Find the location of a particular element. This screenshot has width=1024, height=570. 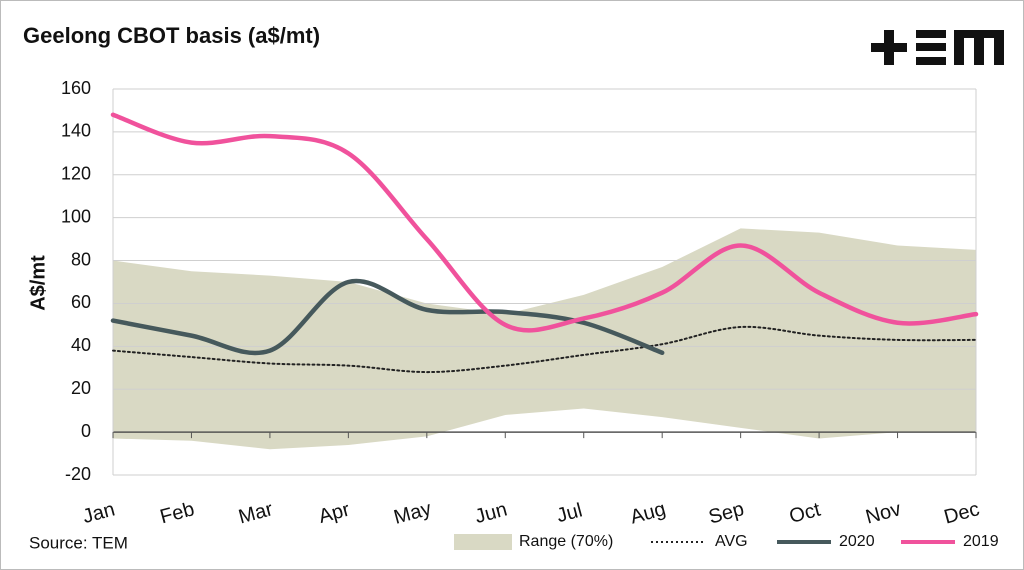

legend-label: Range (70%) is located at coordinates (566, 541).